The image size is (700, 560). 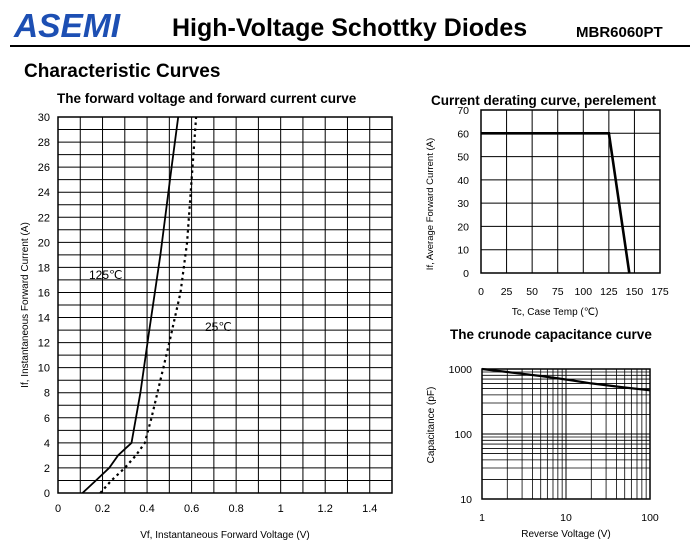 What do you see at coordinates (558, 292) in the screenshot?
I see `derate-x-tick-label: 75` at bounding box center [558, 292].